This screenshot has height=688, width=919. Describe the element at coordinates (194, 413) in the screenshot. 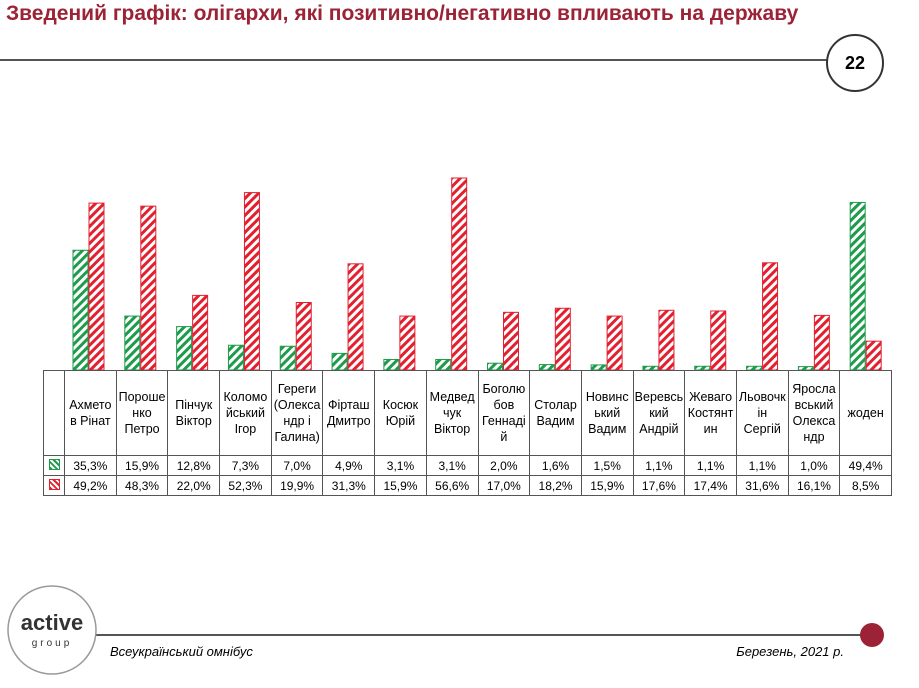

I see `category-label: Пінчук Віктор` at that location.